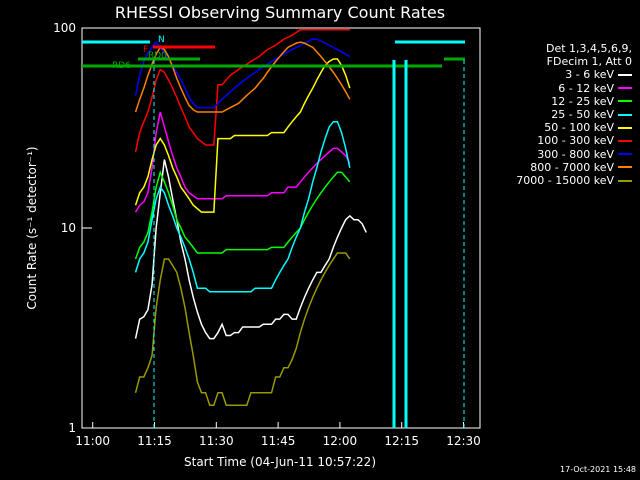 This screenshot has width=640, height=480. I want to click on legend-item: 12 - 25 keV, so click(547, 101).